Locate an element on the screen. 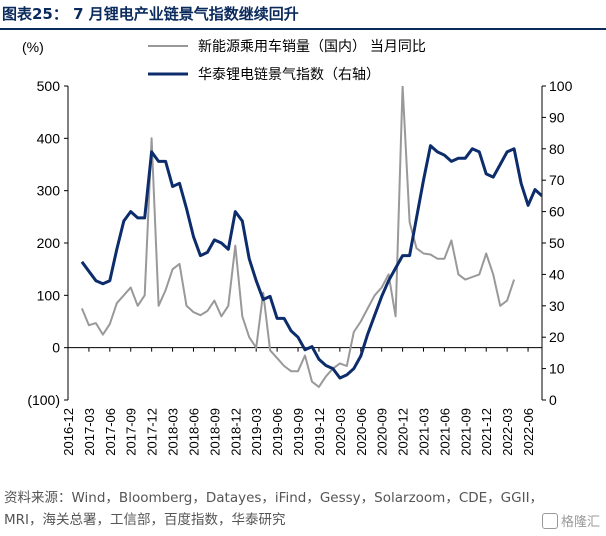 The image size is (606, 536). watermark-text: 格隆汇 is located at coordinates (580, 522).